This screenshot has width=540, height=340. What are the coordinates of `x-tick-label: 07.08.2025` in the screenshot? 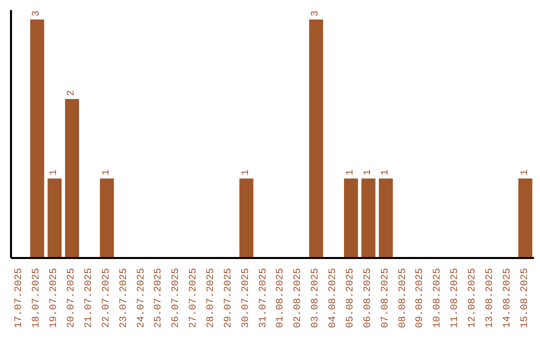 It's located at (386, 298).